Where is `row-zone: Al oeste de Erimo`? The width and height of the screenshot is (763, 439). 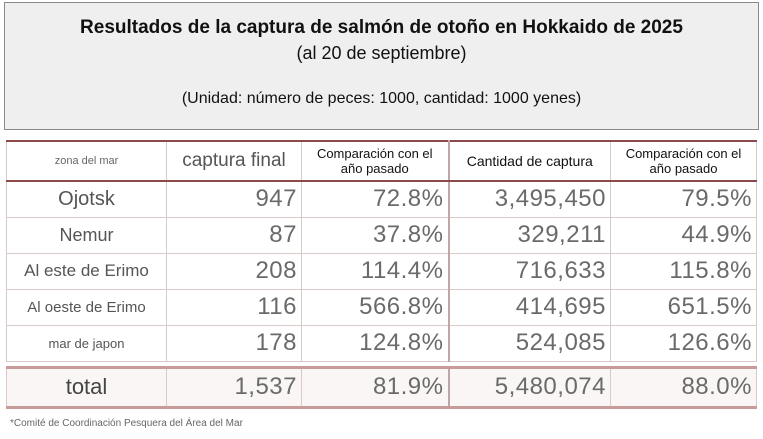 row-zone: Al oeste de Erimo is located at coordinates (86, 307).